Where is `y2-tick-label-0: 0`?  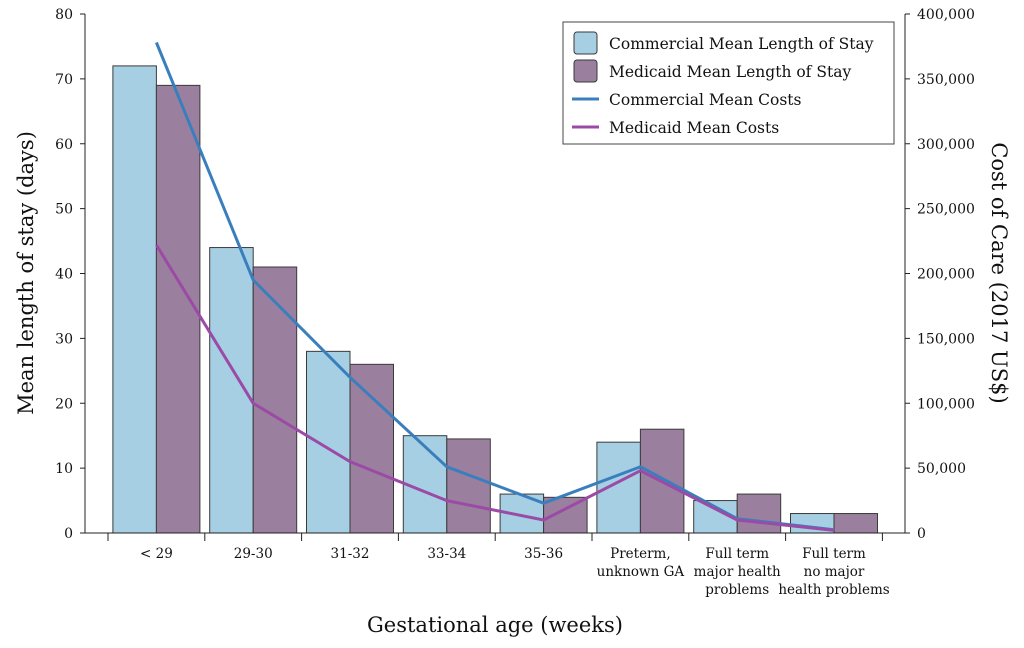
y2-tick-label-0: 0 is located at coordinates (921, 534).